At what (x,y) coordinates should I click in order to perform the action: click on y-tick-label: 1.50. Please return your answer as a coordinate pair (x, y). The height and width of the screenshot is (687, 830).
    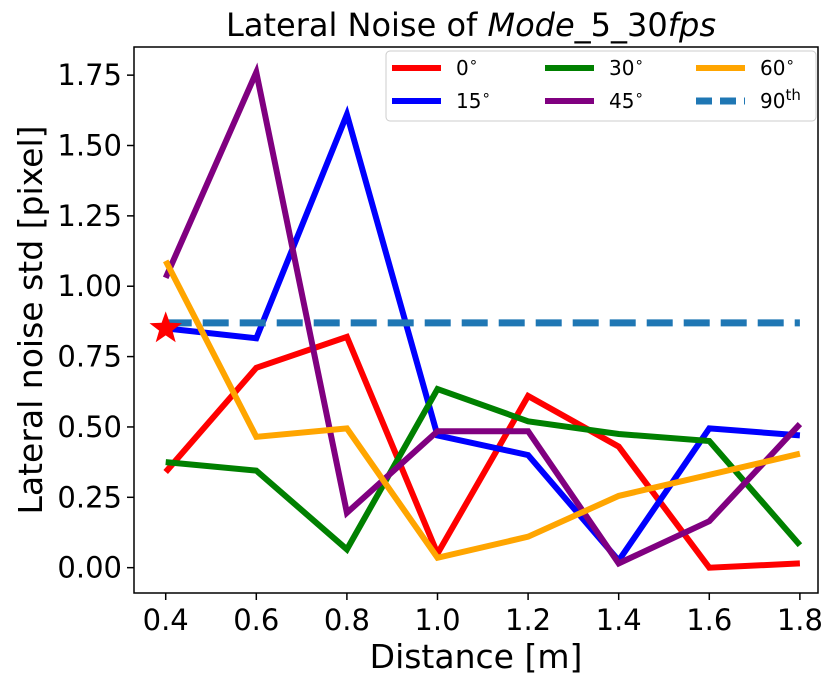
    Looking at the image, I should click on (89, 146).